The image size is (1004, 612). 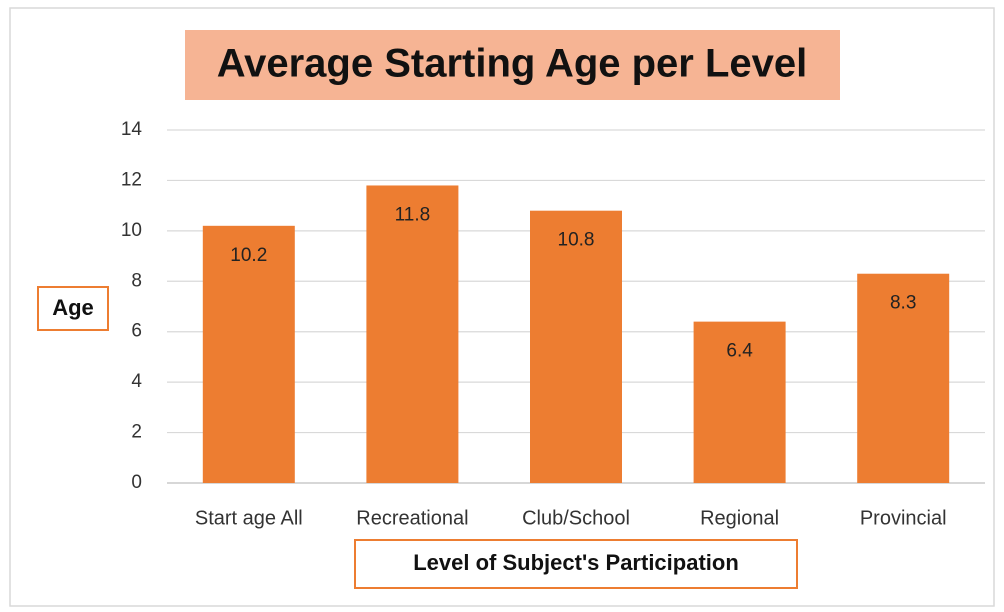 What do you see at coordinates (413, 214) in the screenshot?
I see `data-label: 11.8` at bounding box center [413, 214].